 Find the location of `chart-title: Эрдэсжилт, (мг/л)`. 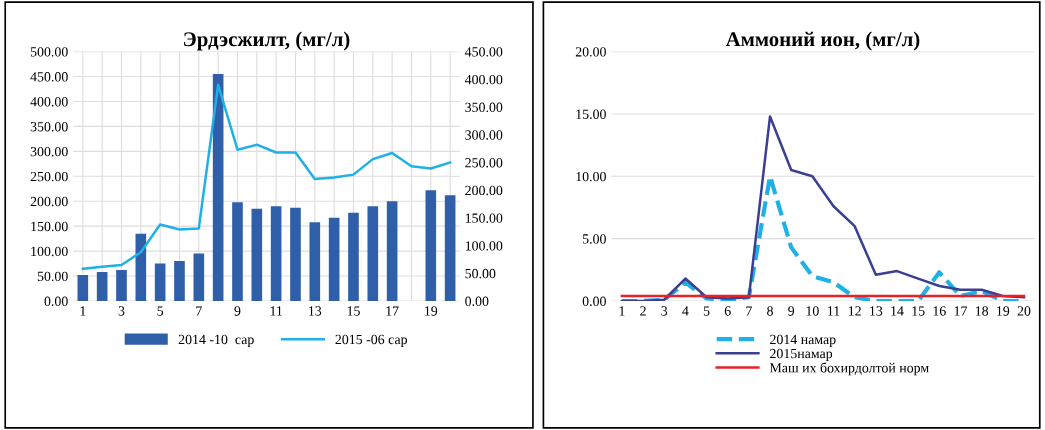

chart-title: Эрдэсжилт, (мг/л) is located at coordinates (267, 41).